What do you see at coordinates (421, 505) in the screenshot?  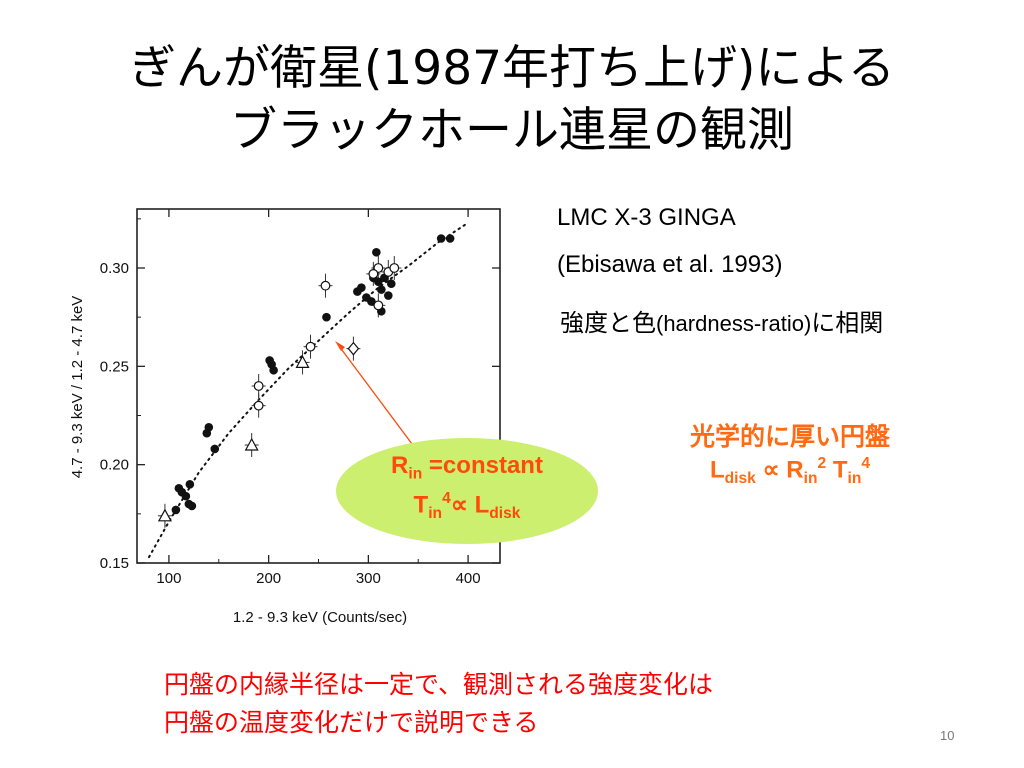 I see `ell-T: T` at bounding box center [421, 505].